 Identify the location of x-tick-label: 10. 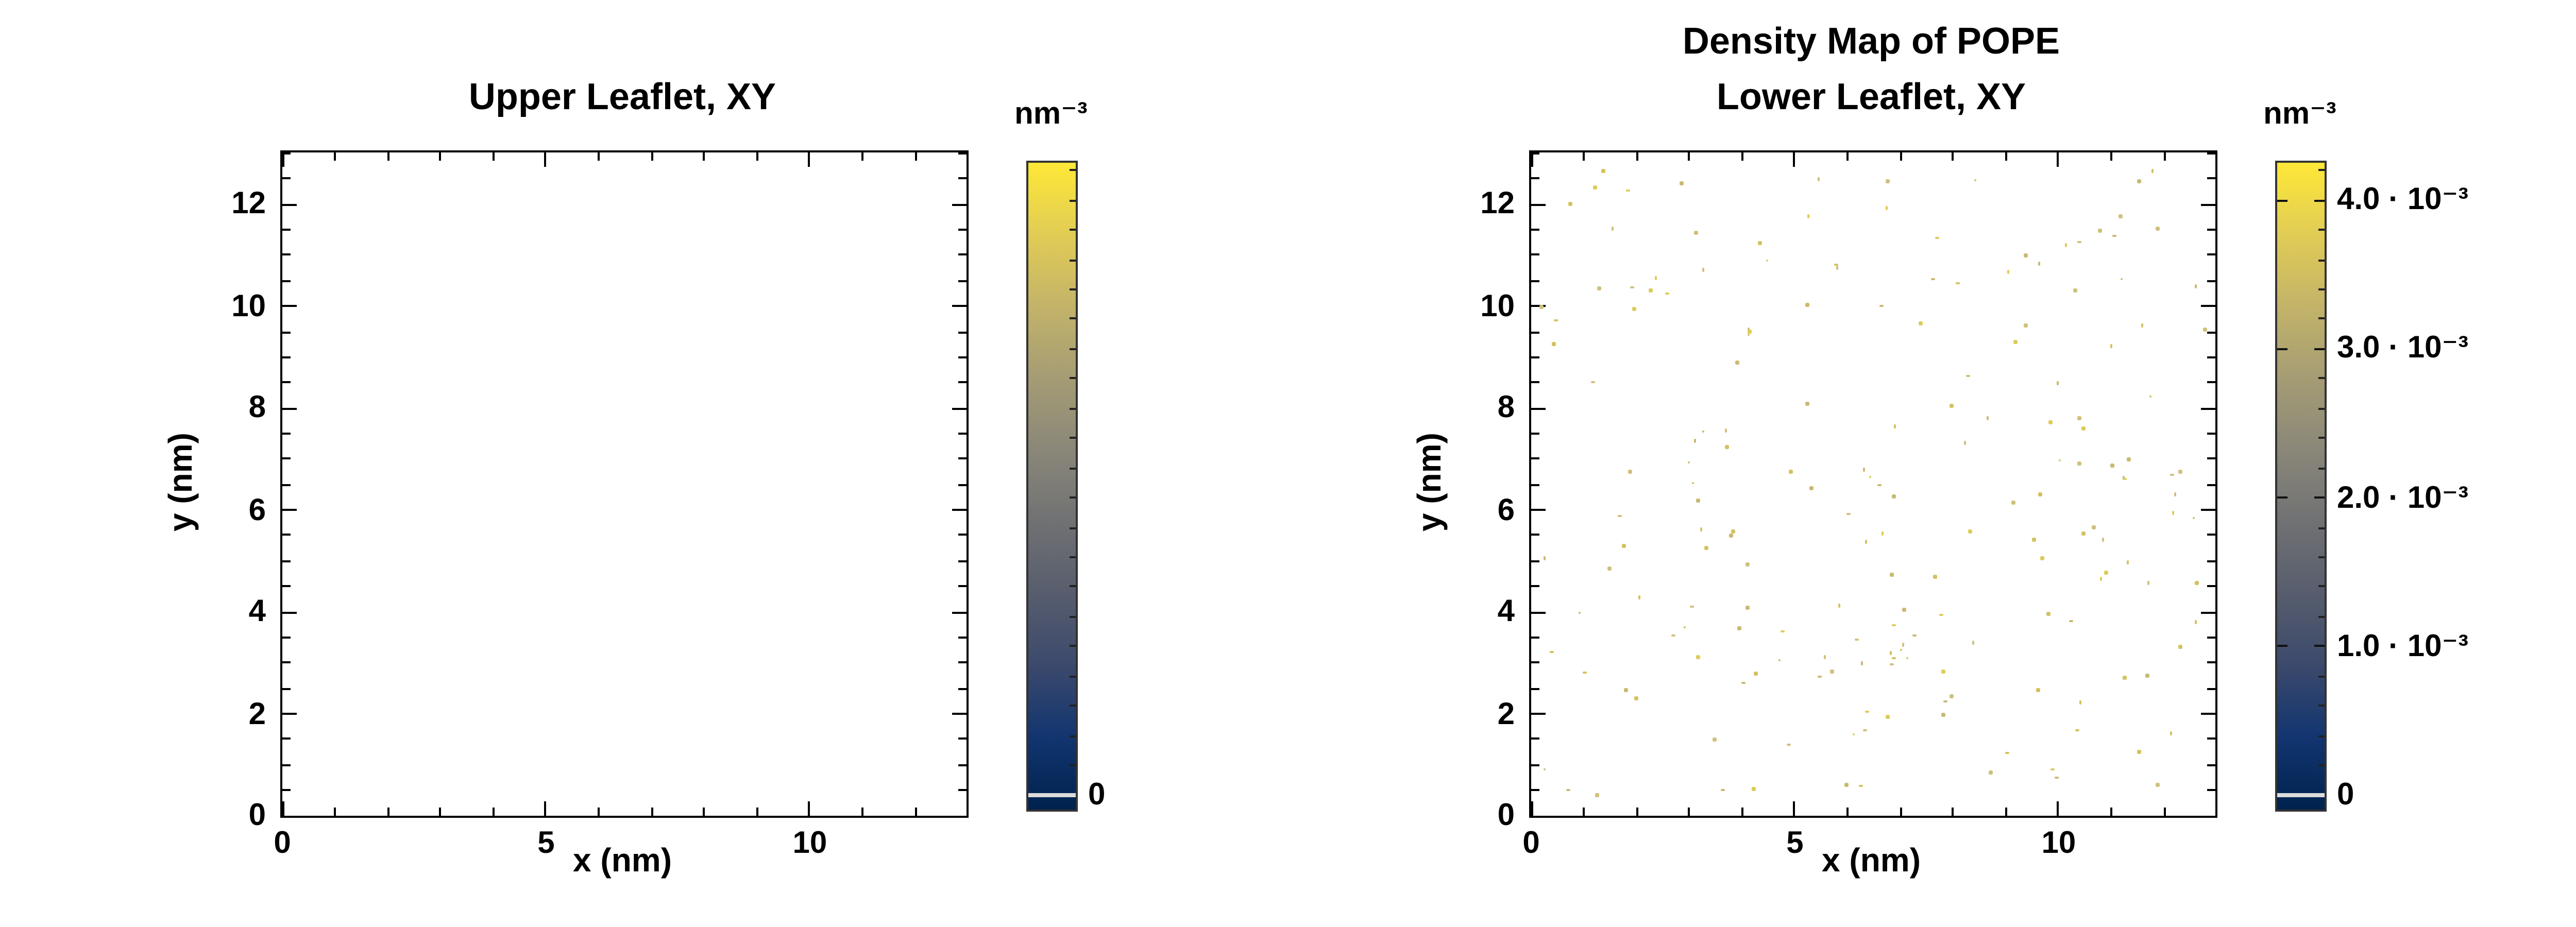
(2058, 843).